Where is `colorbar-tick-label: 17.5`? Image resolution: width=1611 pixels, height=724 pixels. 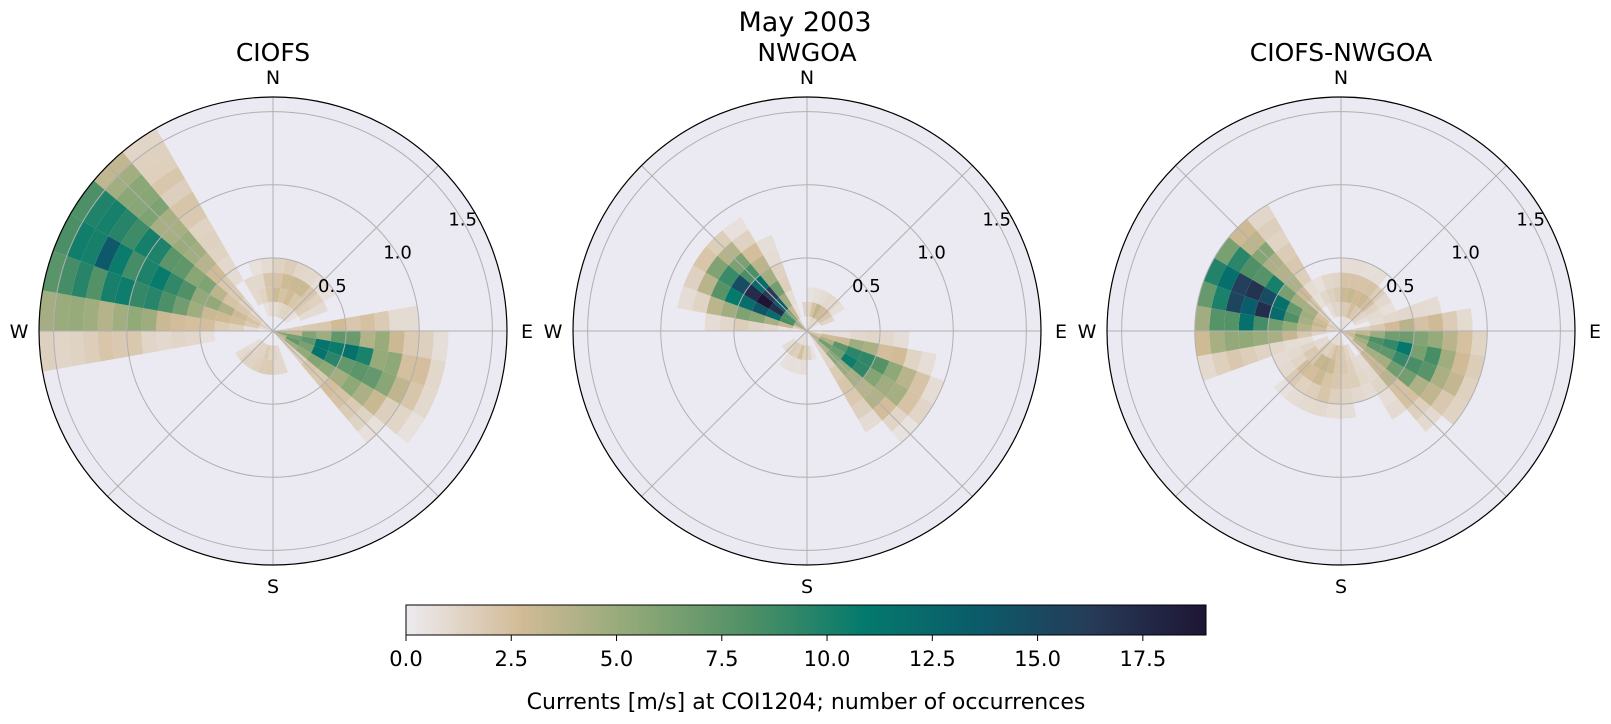 colorbar-tick-label: 17.5 is located at coordinates (1142, 659).